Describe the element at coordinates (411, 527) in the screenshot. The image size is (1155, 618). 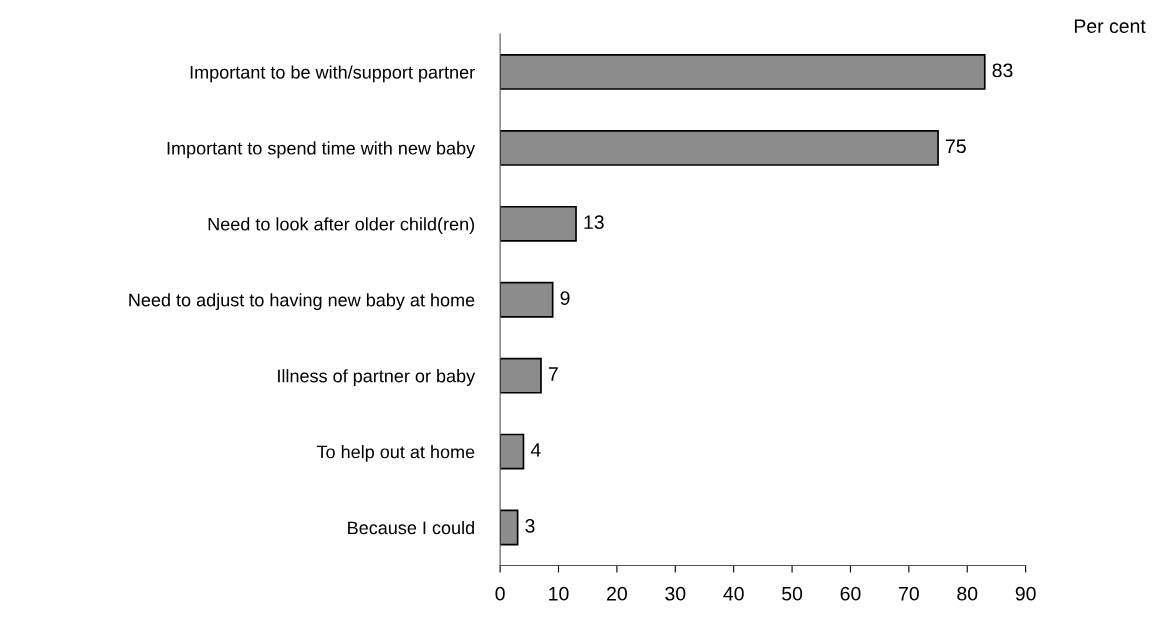
I see `y-tick-label: Because I could` at that location.